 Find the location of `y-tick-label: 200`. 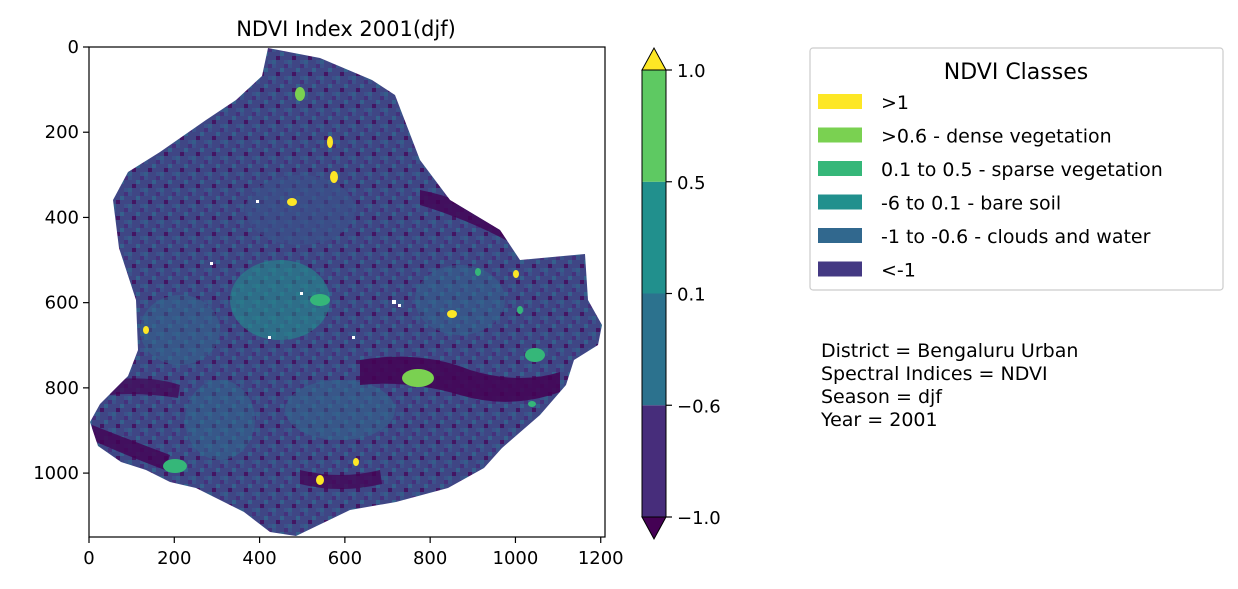

y-tick-label: 200 is located at coordinates (62, 132).